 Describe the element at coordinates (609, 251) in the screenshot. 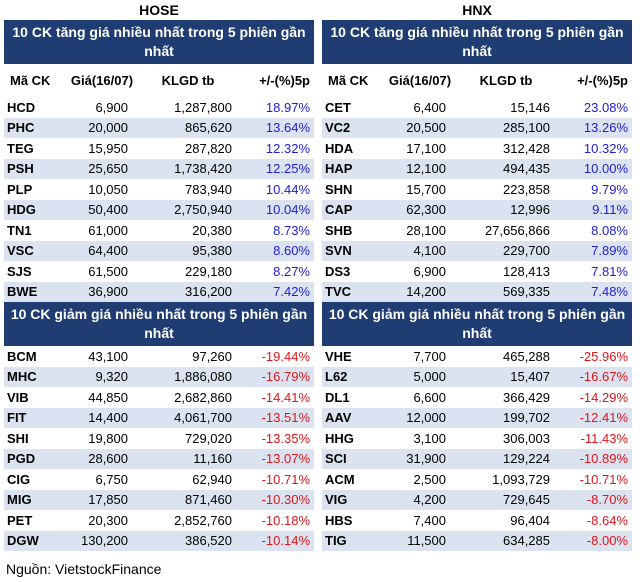

I see `change-percent: 7.89%` at that location.